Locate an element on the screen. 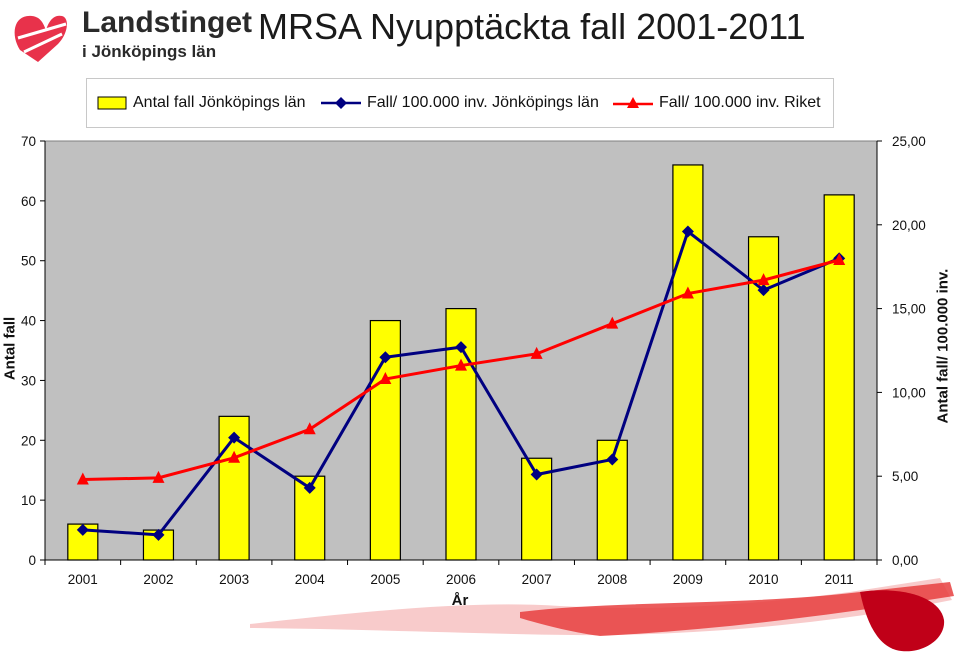  x-axis-title: År is located at coordinates (460, 600).